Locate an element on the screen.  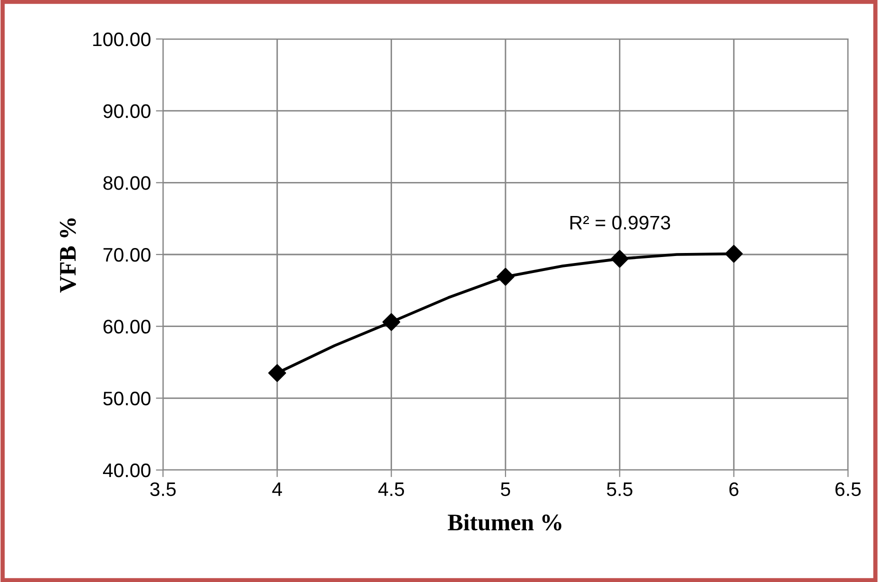
y-tick-label: 80.00 is located at coordinates (126, 183).